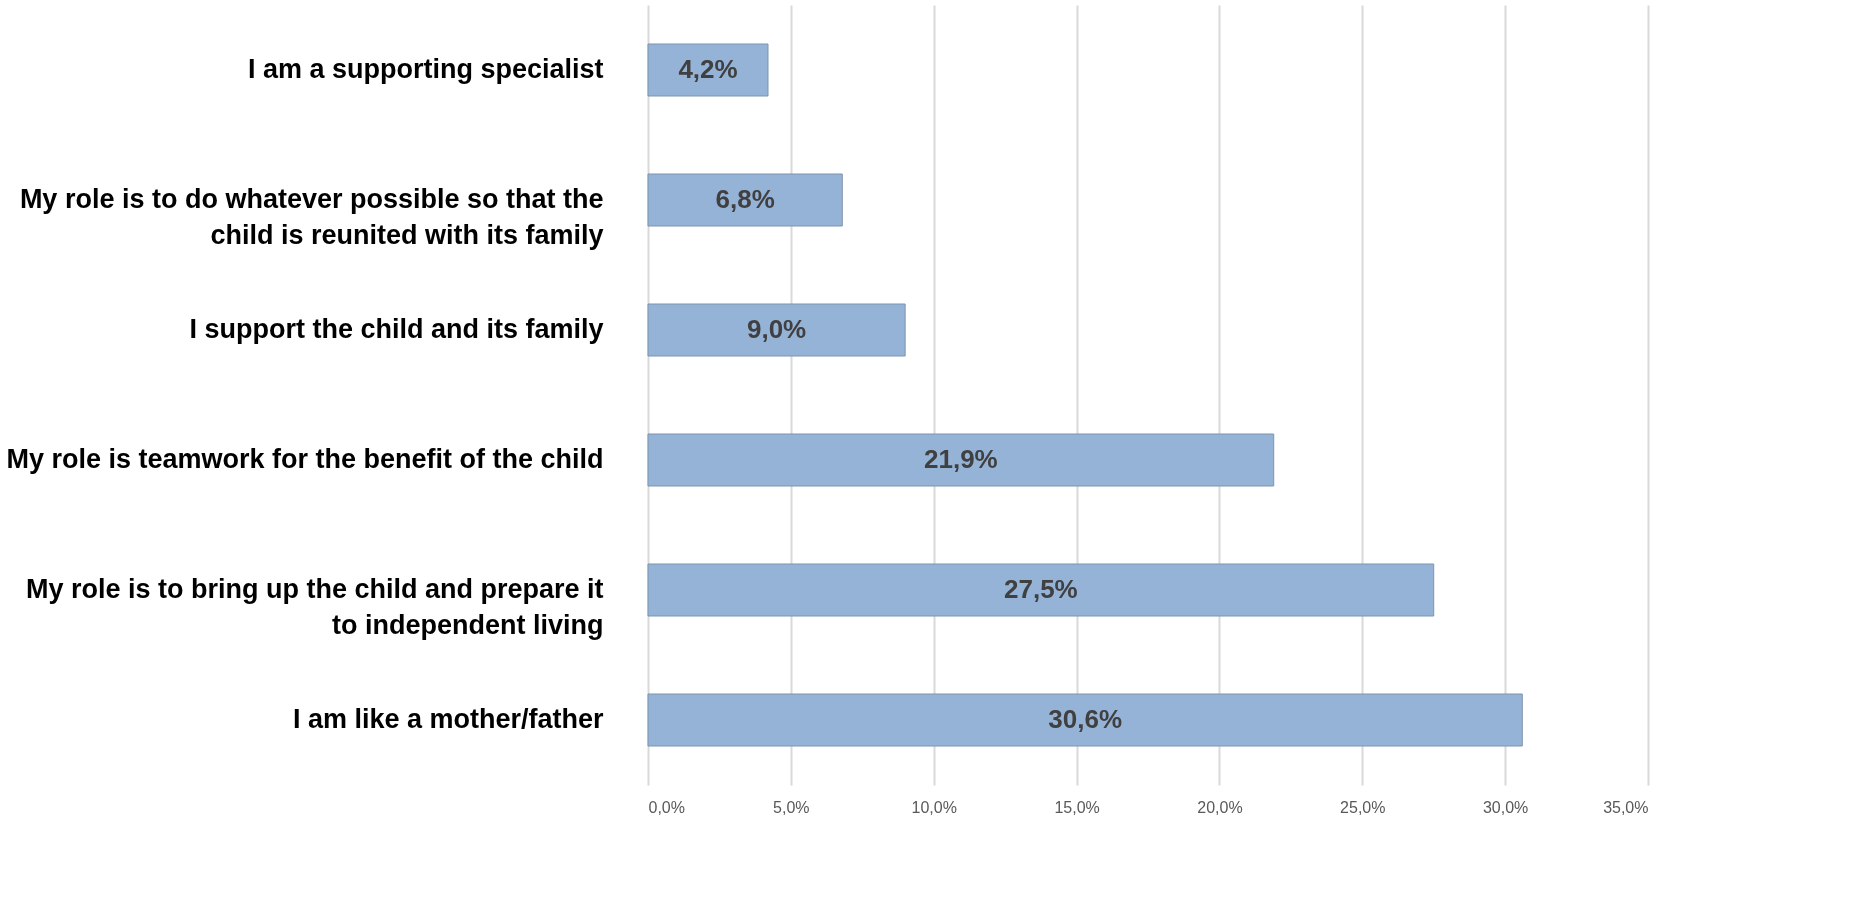  Describe the element at coordinates (396, 329) in the screenshot. I see `y-tick-label: I support the child and its family` at that location.